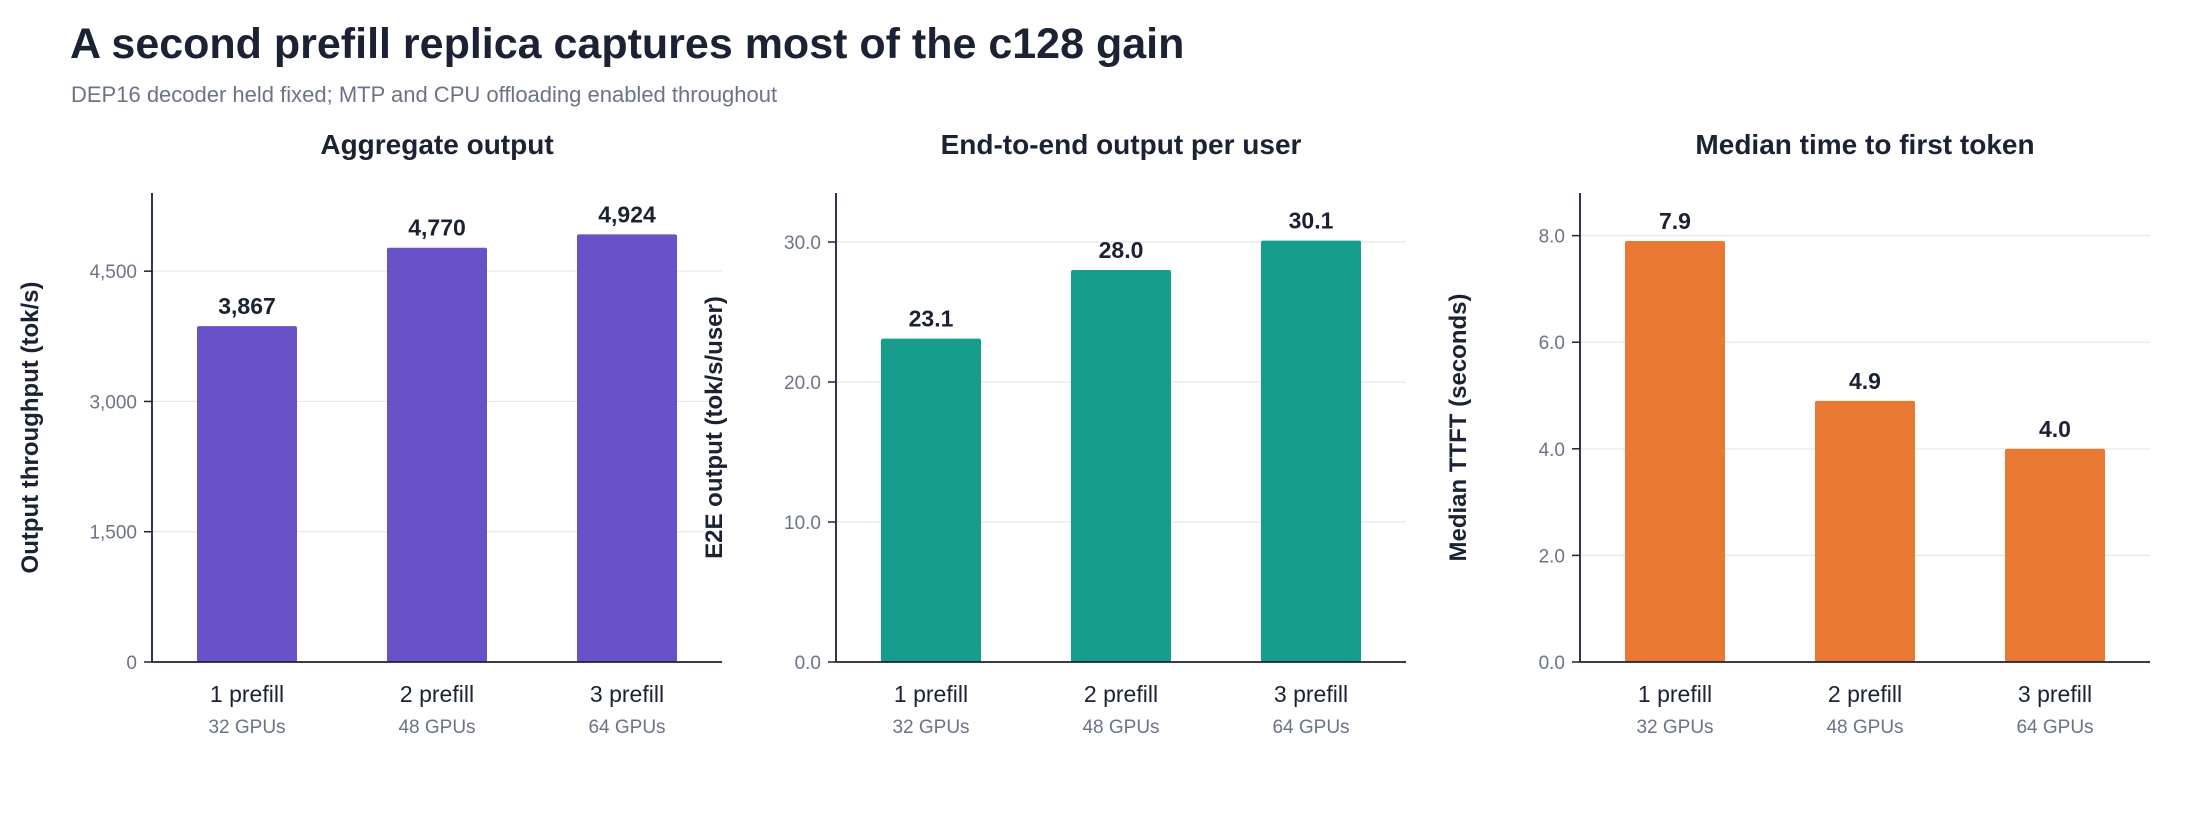 The width and height of the screenshot is (2200, 820). Describe the element at coordinates (246, 727) in the screenshot. I see `chart-1-category-sublabel: 32 GPUs` at that location.